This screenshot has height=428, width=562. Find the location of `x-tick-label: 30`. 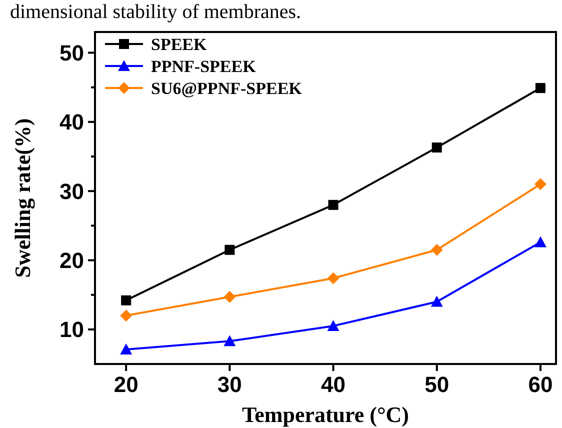

x-tick-label: 30 is located at coordinates (229, 384).